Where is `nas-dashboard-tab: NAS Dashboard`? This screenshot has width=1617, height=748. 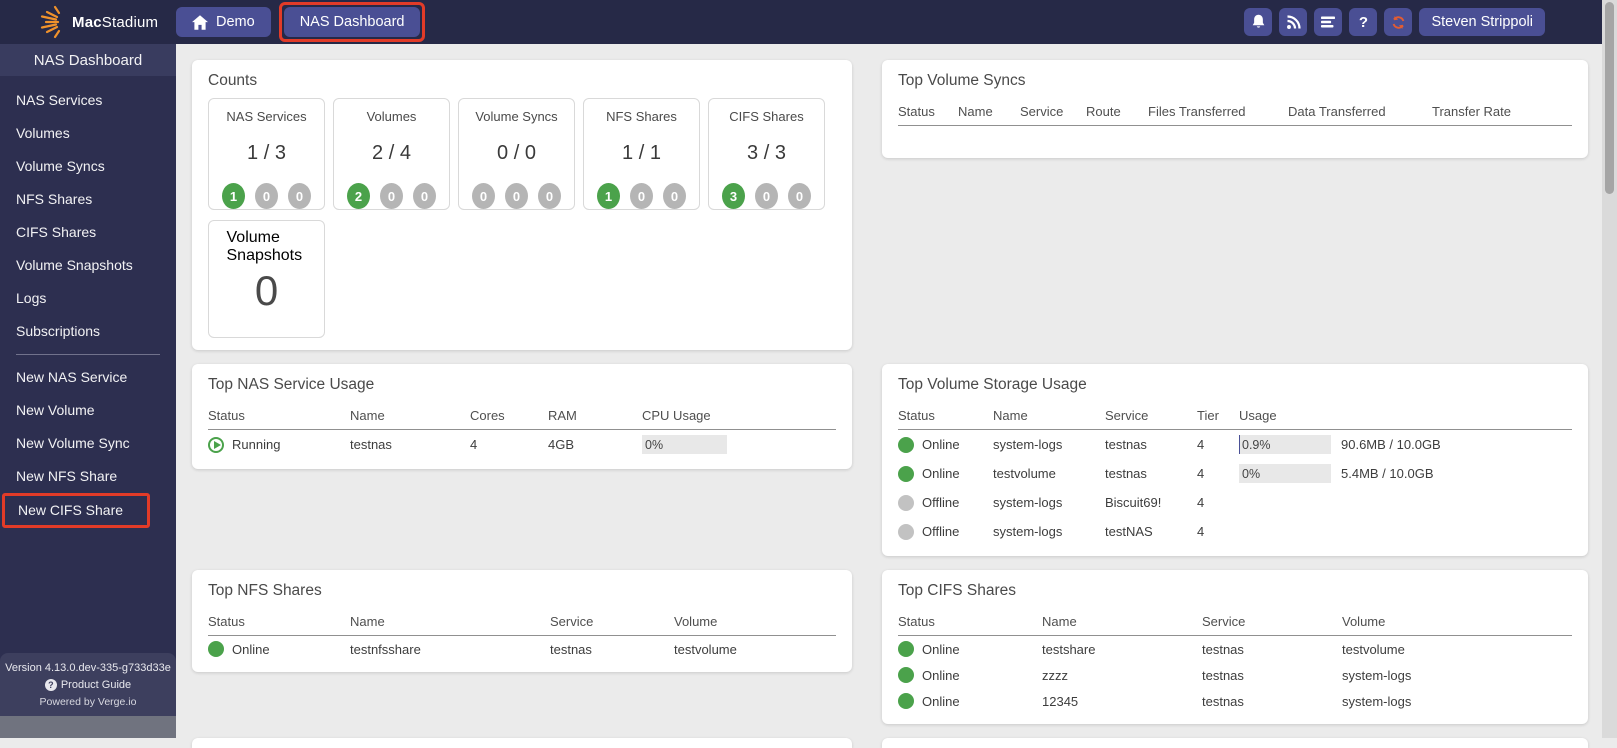 nas-dashboard-tab: NAS Dashboard is located at coordinates (352, 22).